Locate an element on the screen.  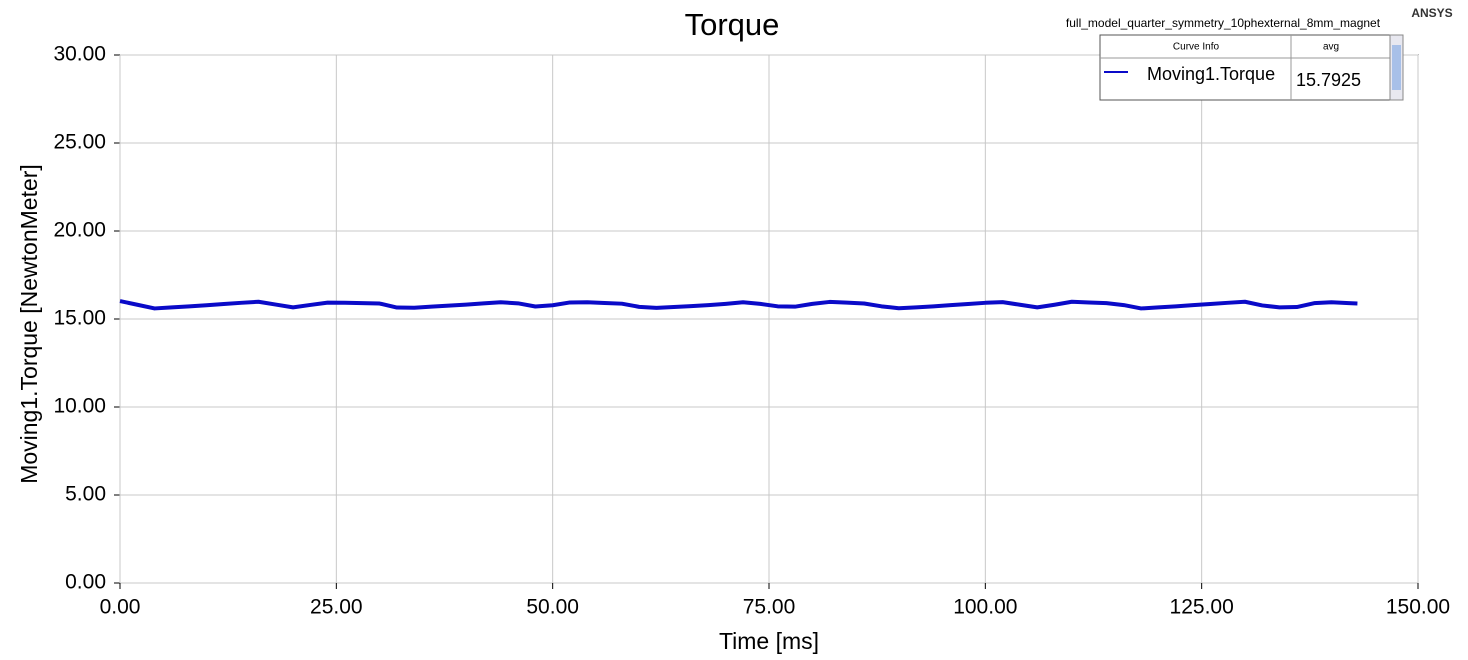
legend-header: avg is located at coordinates (1331, 47).